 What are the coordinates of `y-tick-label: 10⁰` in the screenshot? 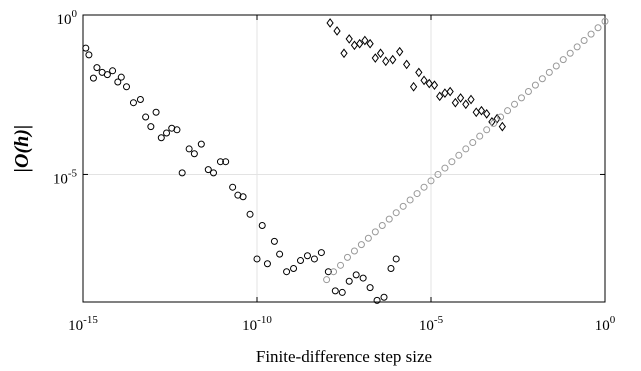 It's located at (67, 18).